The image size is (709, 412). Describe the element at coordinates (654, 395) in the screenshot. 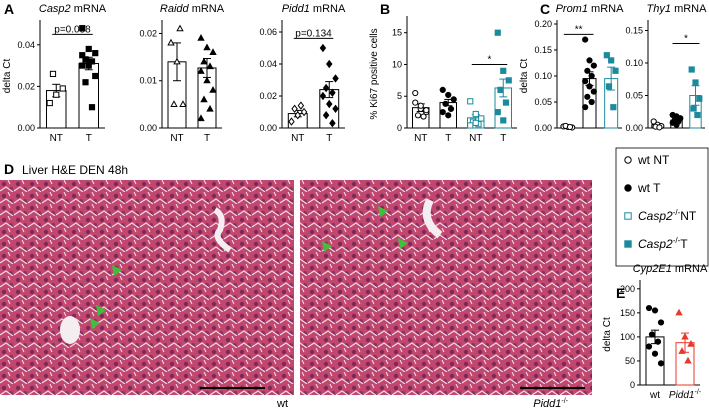

I see `x-tick-label: wt` at that location.